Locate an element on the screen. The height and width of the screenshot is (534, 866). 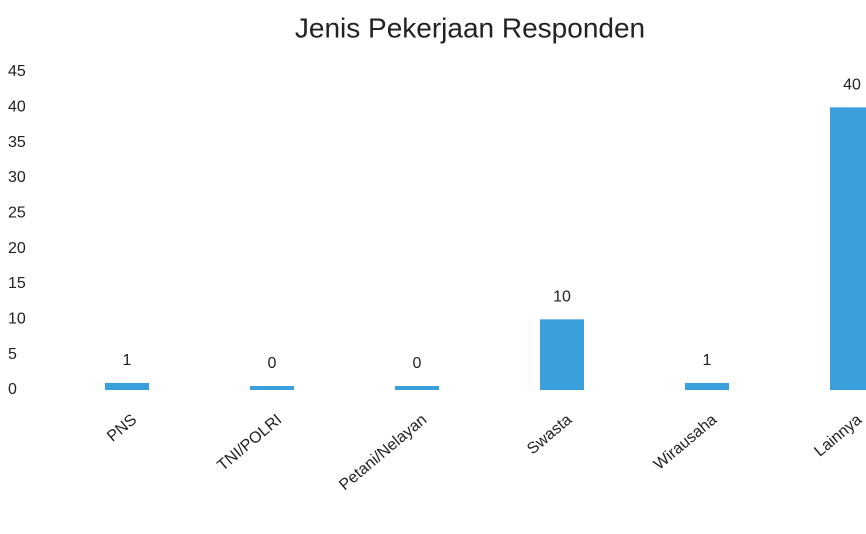
x-tick-label: Wirausaha is located at coordinates (686, 442).